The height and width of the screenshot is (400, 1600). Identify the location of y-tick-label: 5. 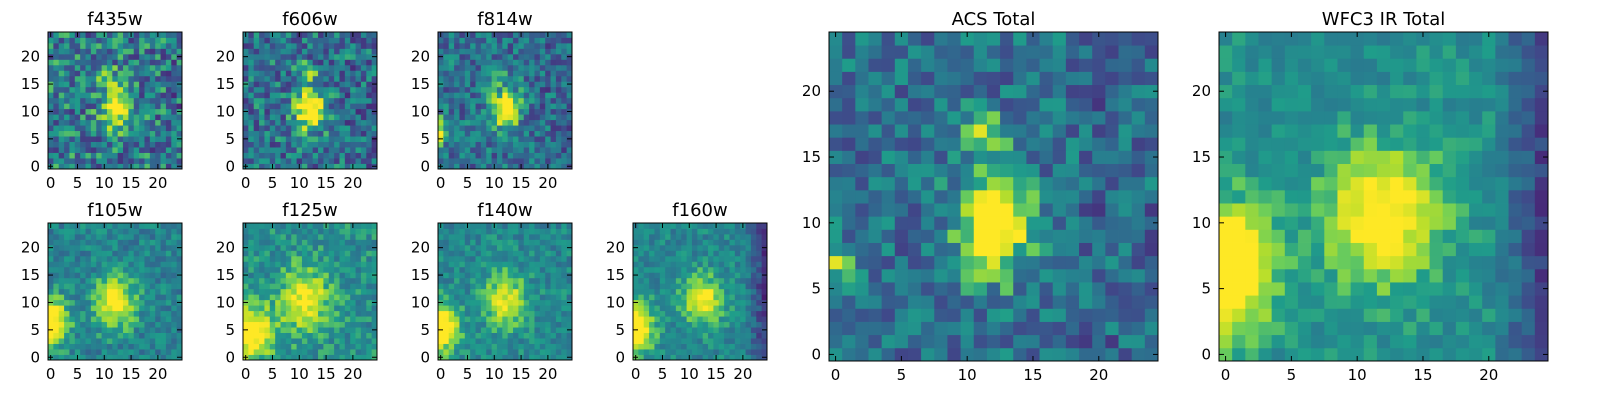
(425, 330).